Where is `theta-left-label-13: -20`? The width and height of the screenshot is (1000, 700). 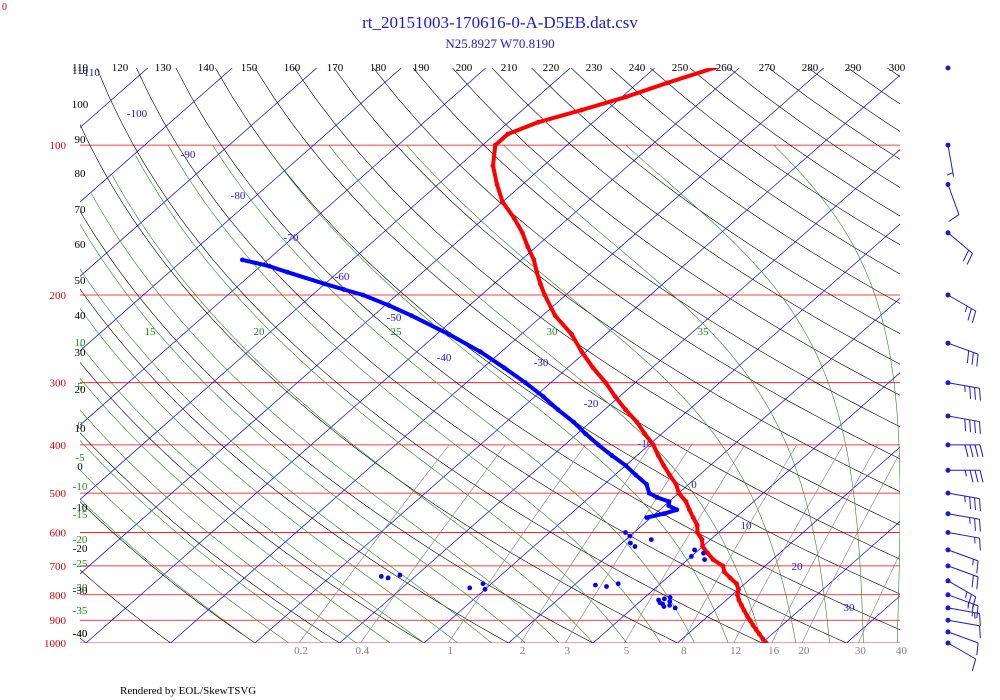
theta-left-label-13: -20 is located at coordinates (80, 549).